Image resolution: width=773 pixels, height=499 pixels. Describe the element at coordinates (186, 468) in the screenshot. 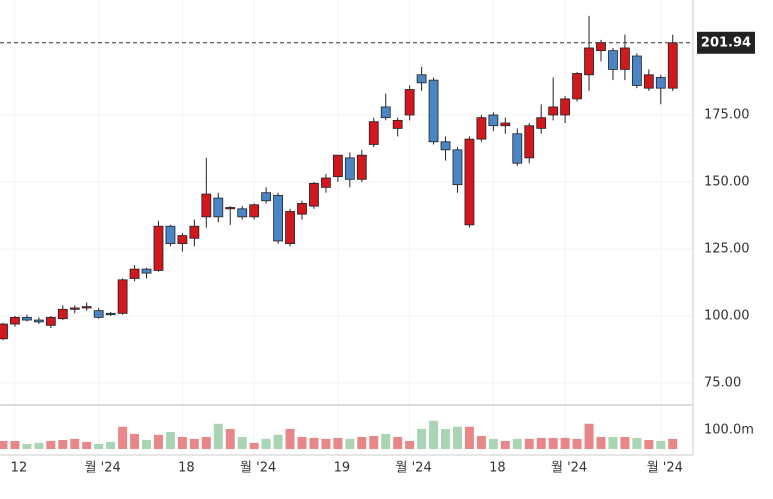

I see `x-tick-label: 18` at that location.